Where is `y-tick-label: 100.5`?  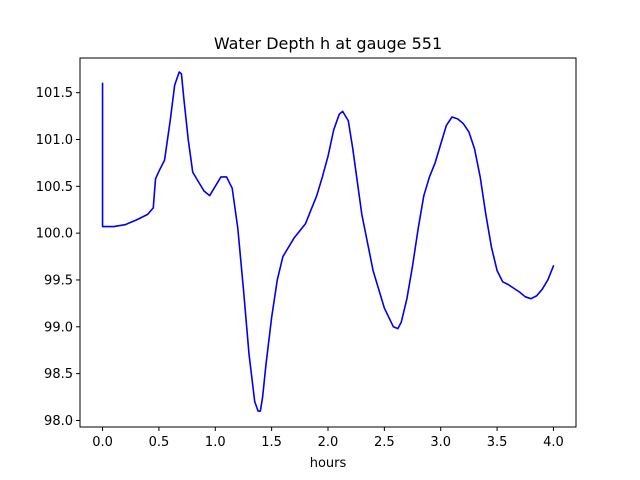 y-tick-label: 100.5 is located at coordinates (54, 187).